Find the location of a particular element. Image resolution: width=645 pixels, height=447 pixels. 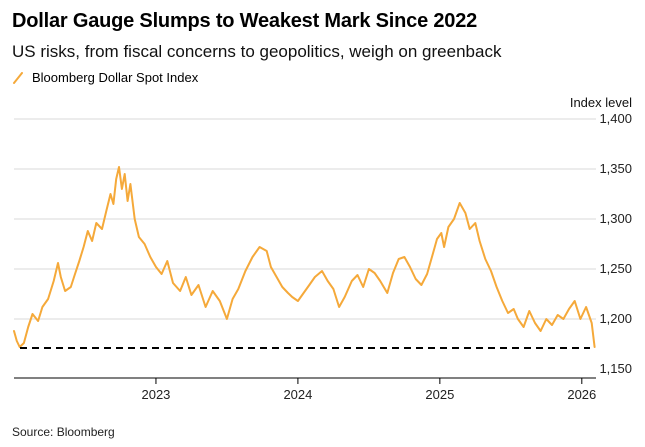

x-tick-label: 2026 is located at coordinates (581, 394).